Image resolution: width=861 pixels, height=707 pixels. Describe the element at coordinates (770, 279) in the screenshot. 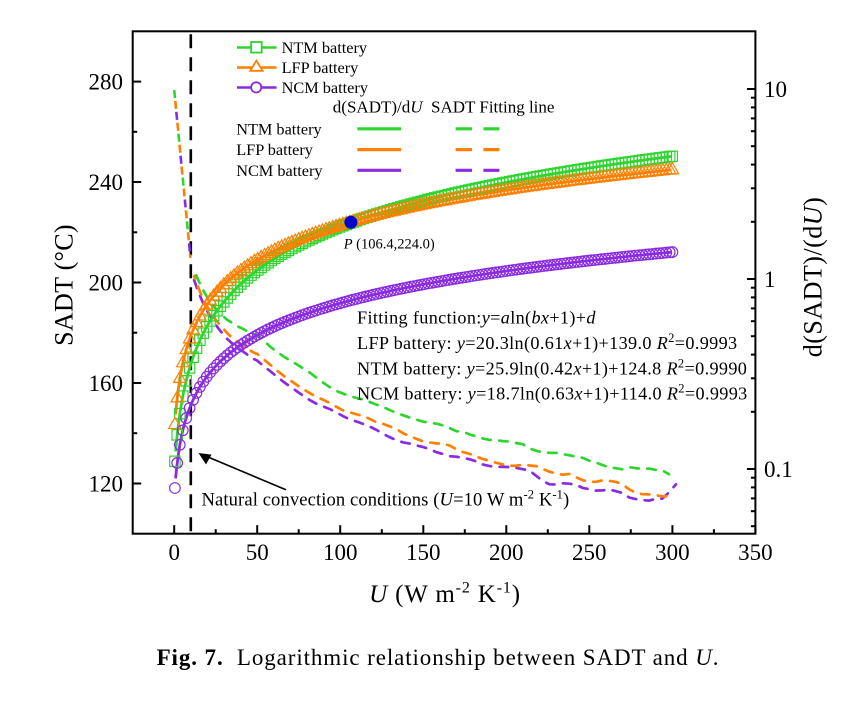

I see `svg-text: 1` at that location.